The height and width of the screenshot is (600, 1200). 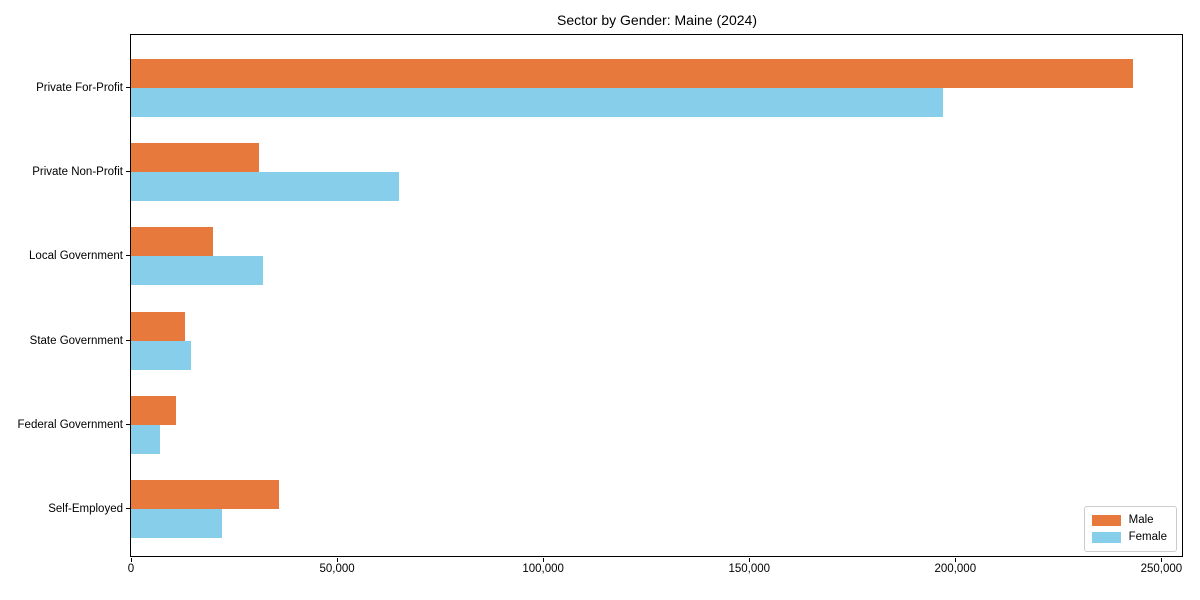 What do you see at coordinates (1106, 537) in the screenshot?
I see `female-legend-swatch` at bounding box center [1106, 537].